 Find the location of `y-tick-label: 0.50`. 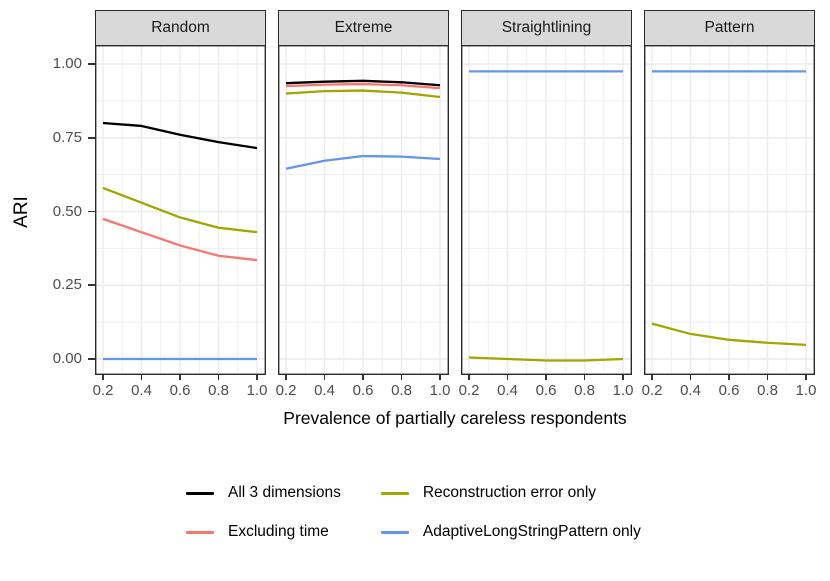

y-tick-label: 0.50 is located at coordinates (67, 211).